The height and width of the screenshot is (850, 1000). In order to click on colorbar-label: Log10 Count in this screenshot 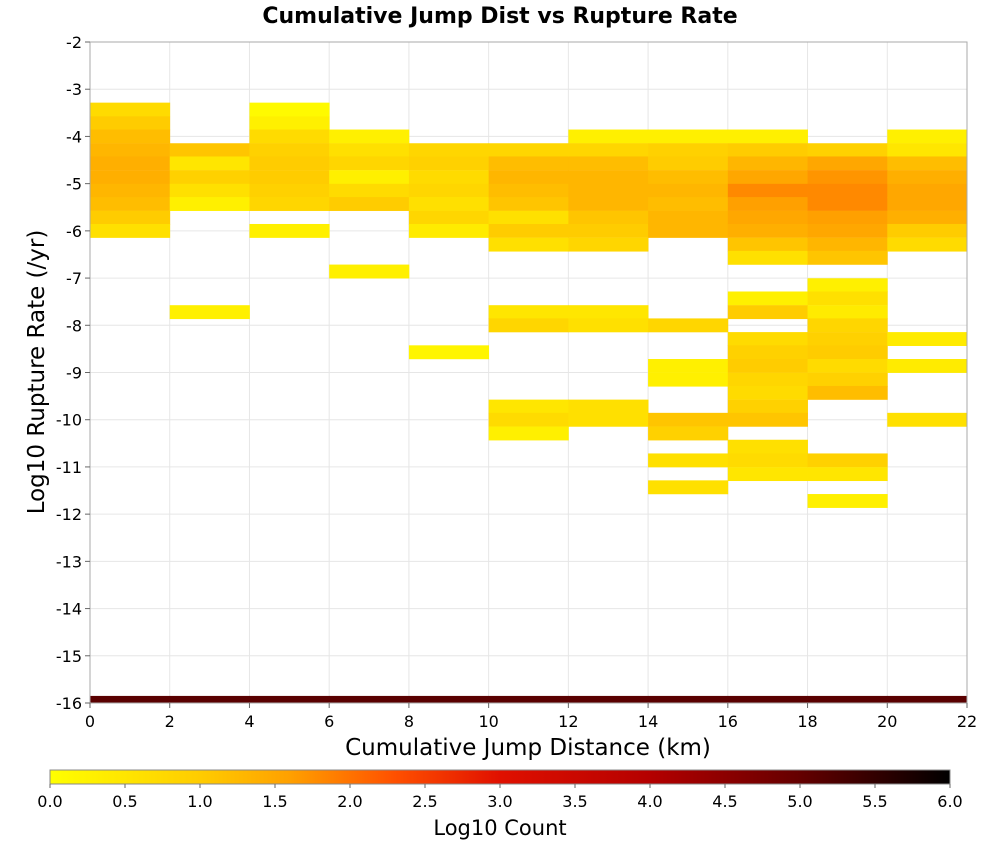, I will do `click(499, 828)`.